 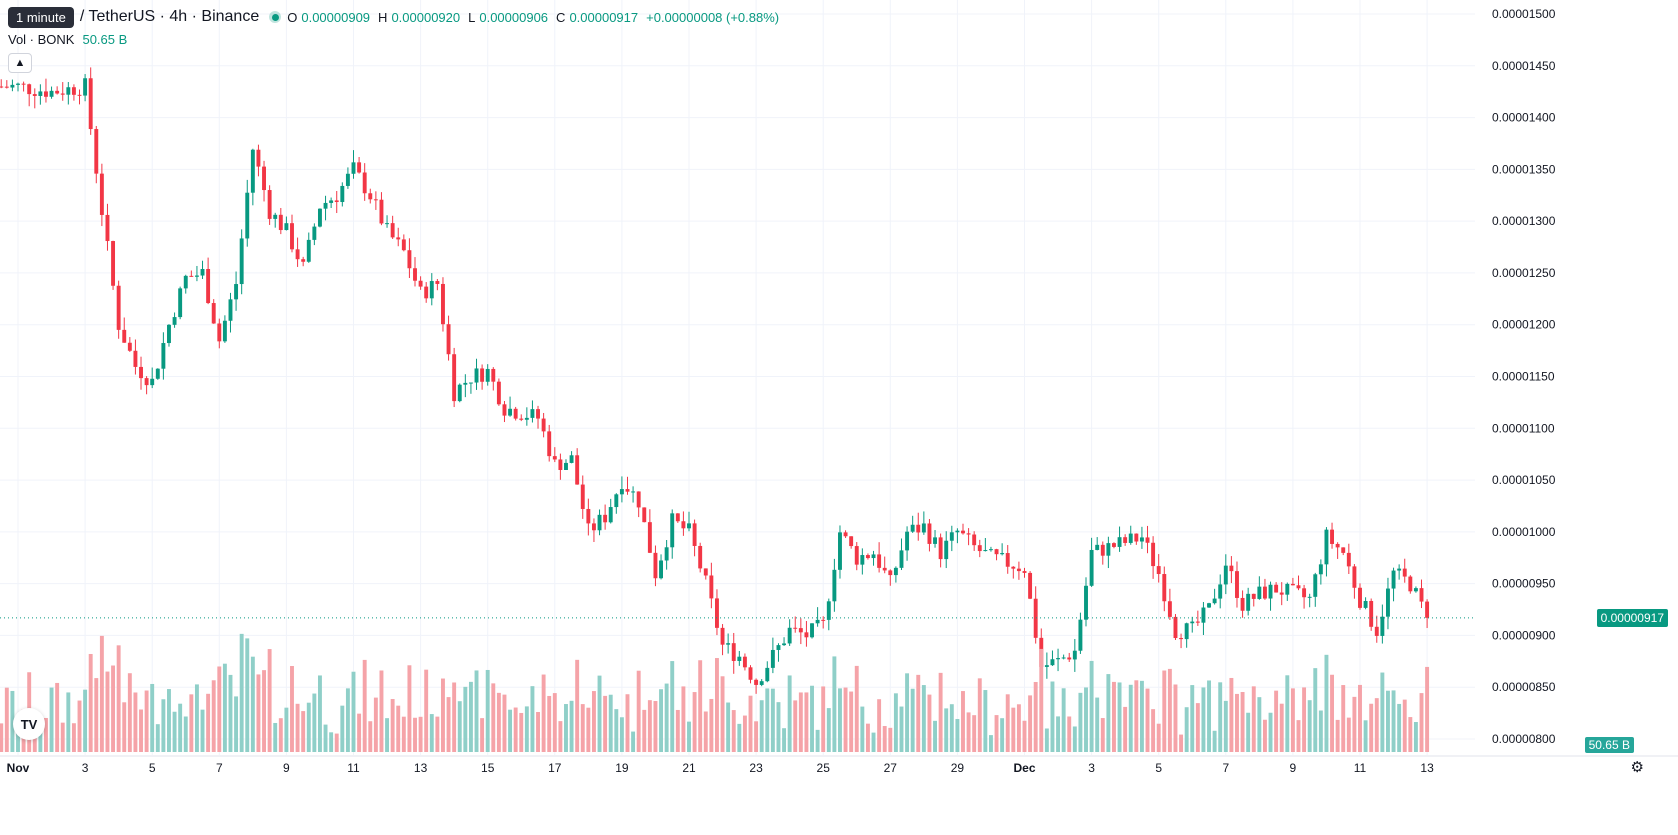 What do you see at coordinates (1637, 767) in the screenshot?
I see `gear-icon: ⚙` at bounding box center [1637, 767].